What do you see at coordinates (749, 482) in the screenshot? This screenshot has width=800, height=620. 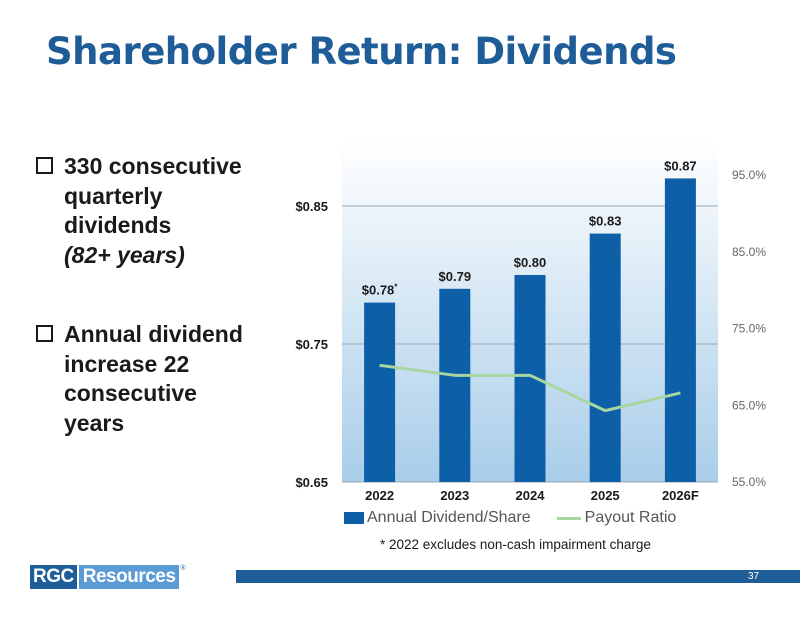 I see `y-right-tick-label: 55.0%` at bounding box center [749, 482].